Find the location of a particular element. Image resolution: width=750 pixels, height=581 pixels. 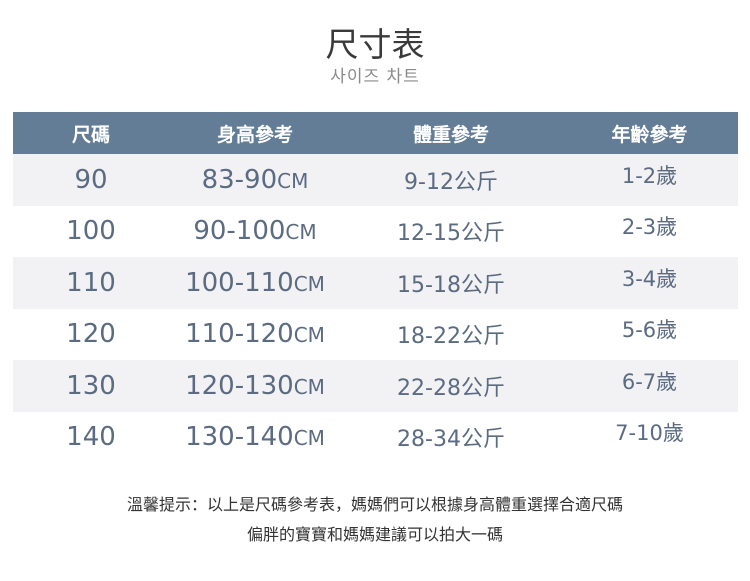

note-line-1: 溫馨提示：以上是尺碼參考表，媽媽們可以根據身高體重選擇合適尺碼 is located at coordinates (374, 504).